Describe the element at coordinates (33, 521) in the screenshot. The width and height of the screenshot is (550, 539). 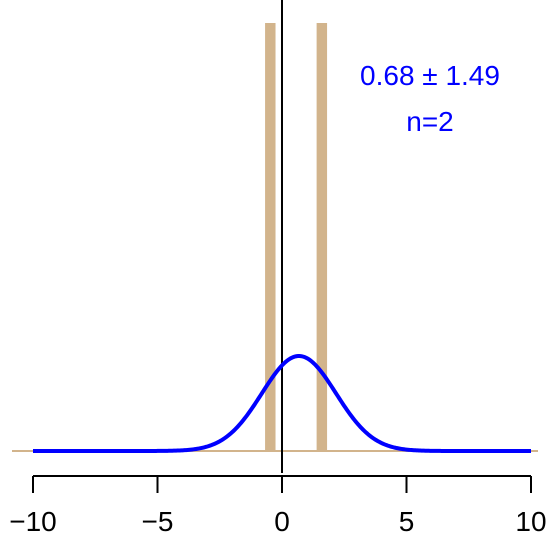
I see `x-tick-label: −10` at that location.